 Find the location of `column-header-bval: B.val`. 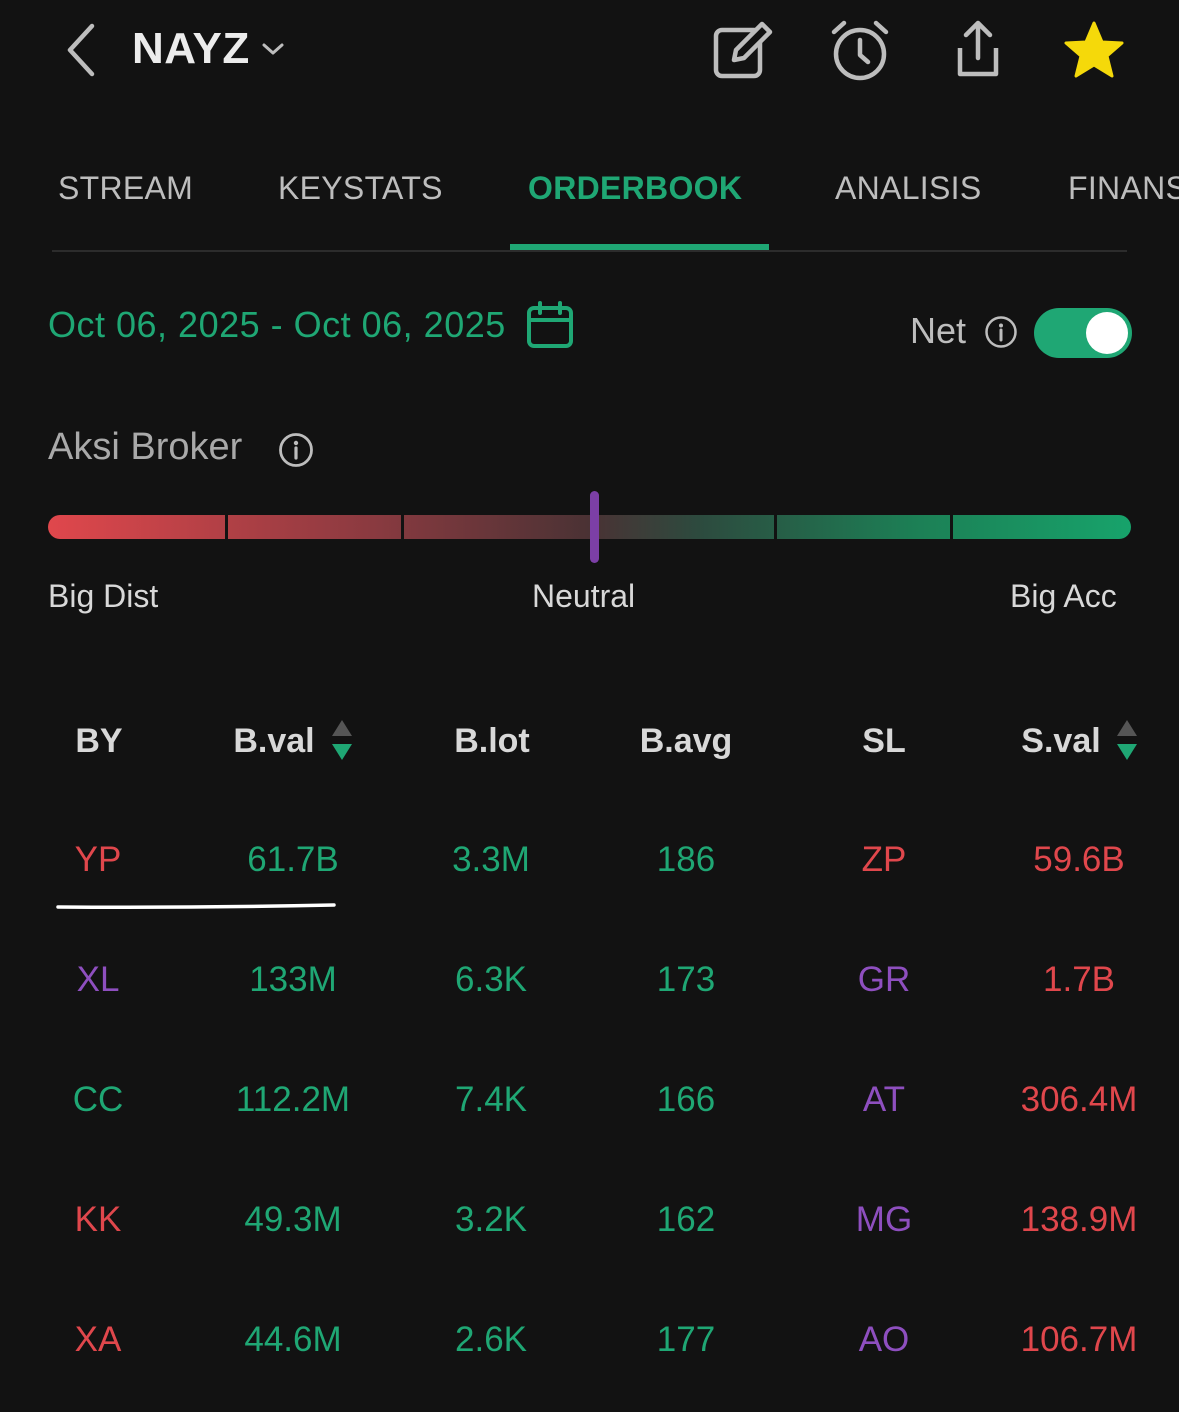

column-header-bval: B.val is located at coordinates (274, 741).